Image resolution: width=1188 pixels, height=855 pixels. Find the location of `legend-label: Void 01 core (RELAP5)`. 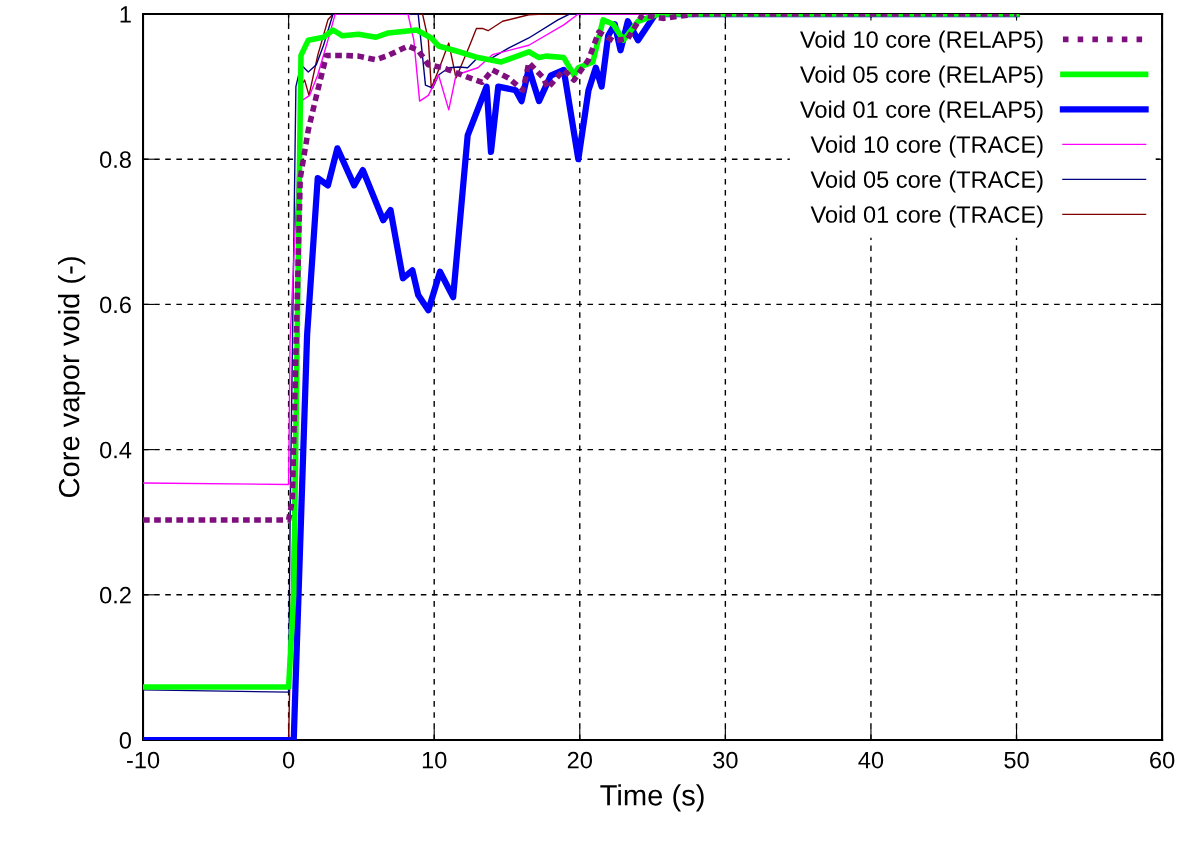

legend-label: Void 01 core (RELAP5) is located at coordinates (921, 111).